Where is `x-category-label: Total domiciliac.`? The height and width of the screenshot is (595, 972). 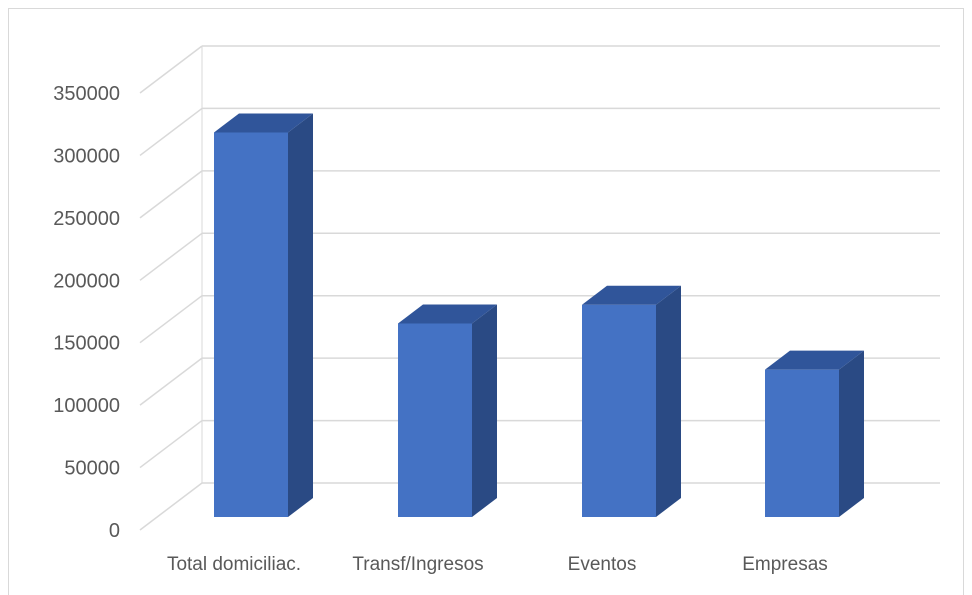 x-category-label: Total domiciliac. is located at coordinates (234, 564).